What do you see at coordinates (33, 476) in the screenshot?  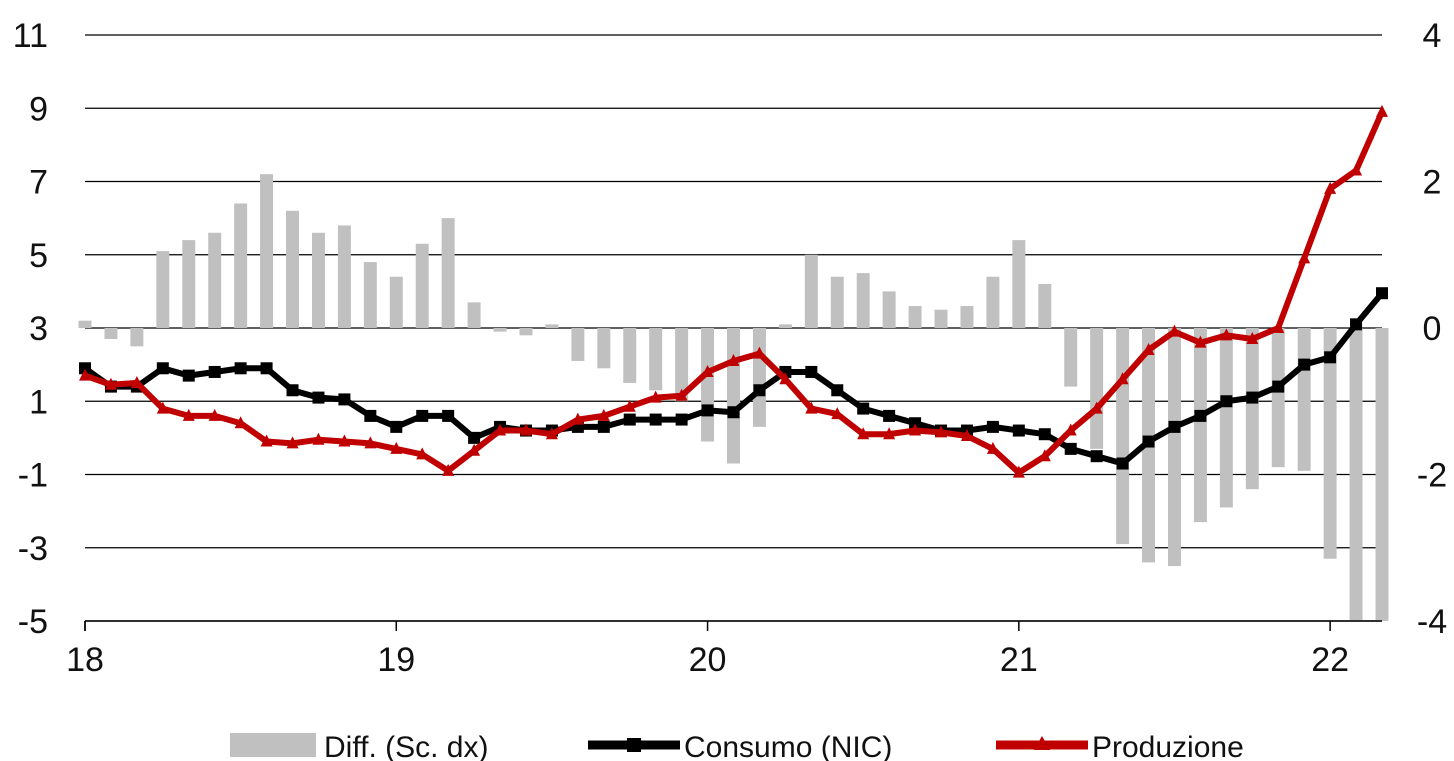 I see `y-left-tick-label: -1` at bounding box center [33, 476].